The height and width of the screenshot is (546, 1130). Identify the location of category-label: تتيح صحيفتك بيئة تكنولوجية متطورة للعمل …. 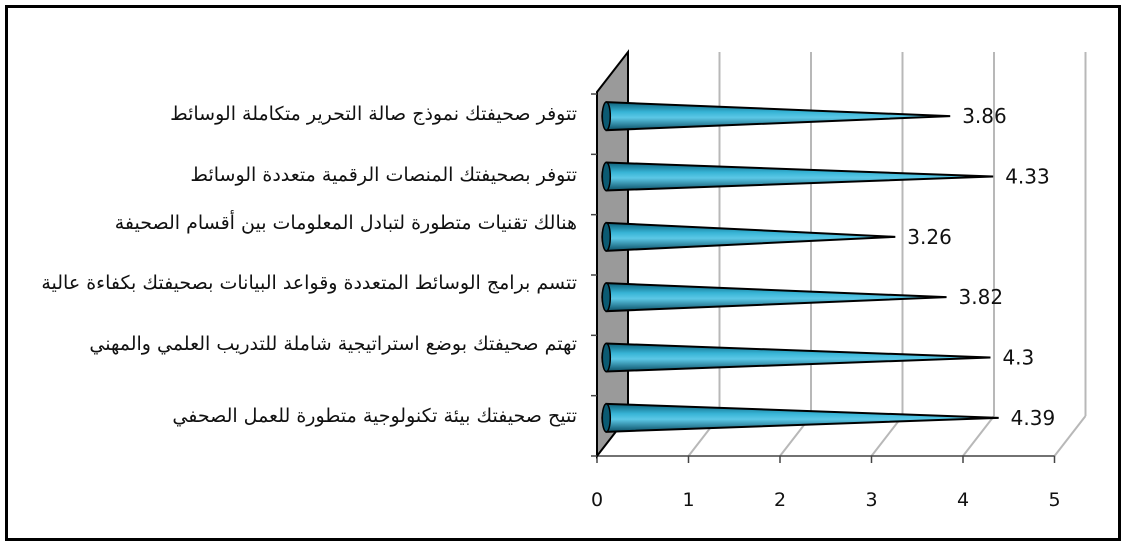
(374, 415).